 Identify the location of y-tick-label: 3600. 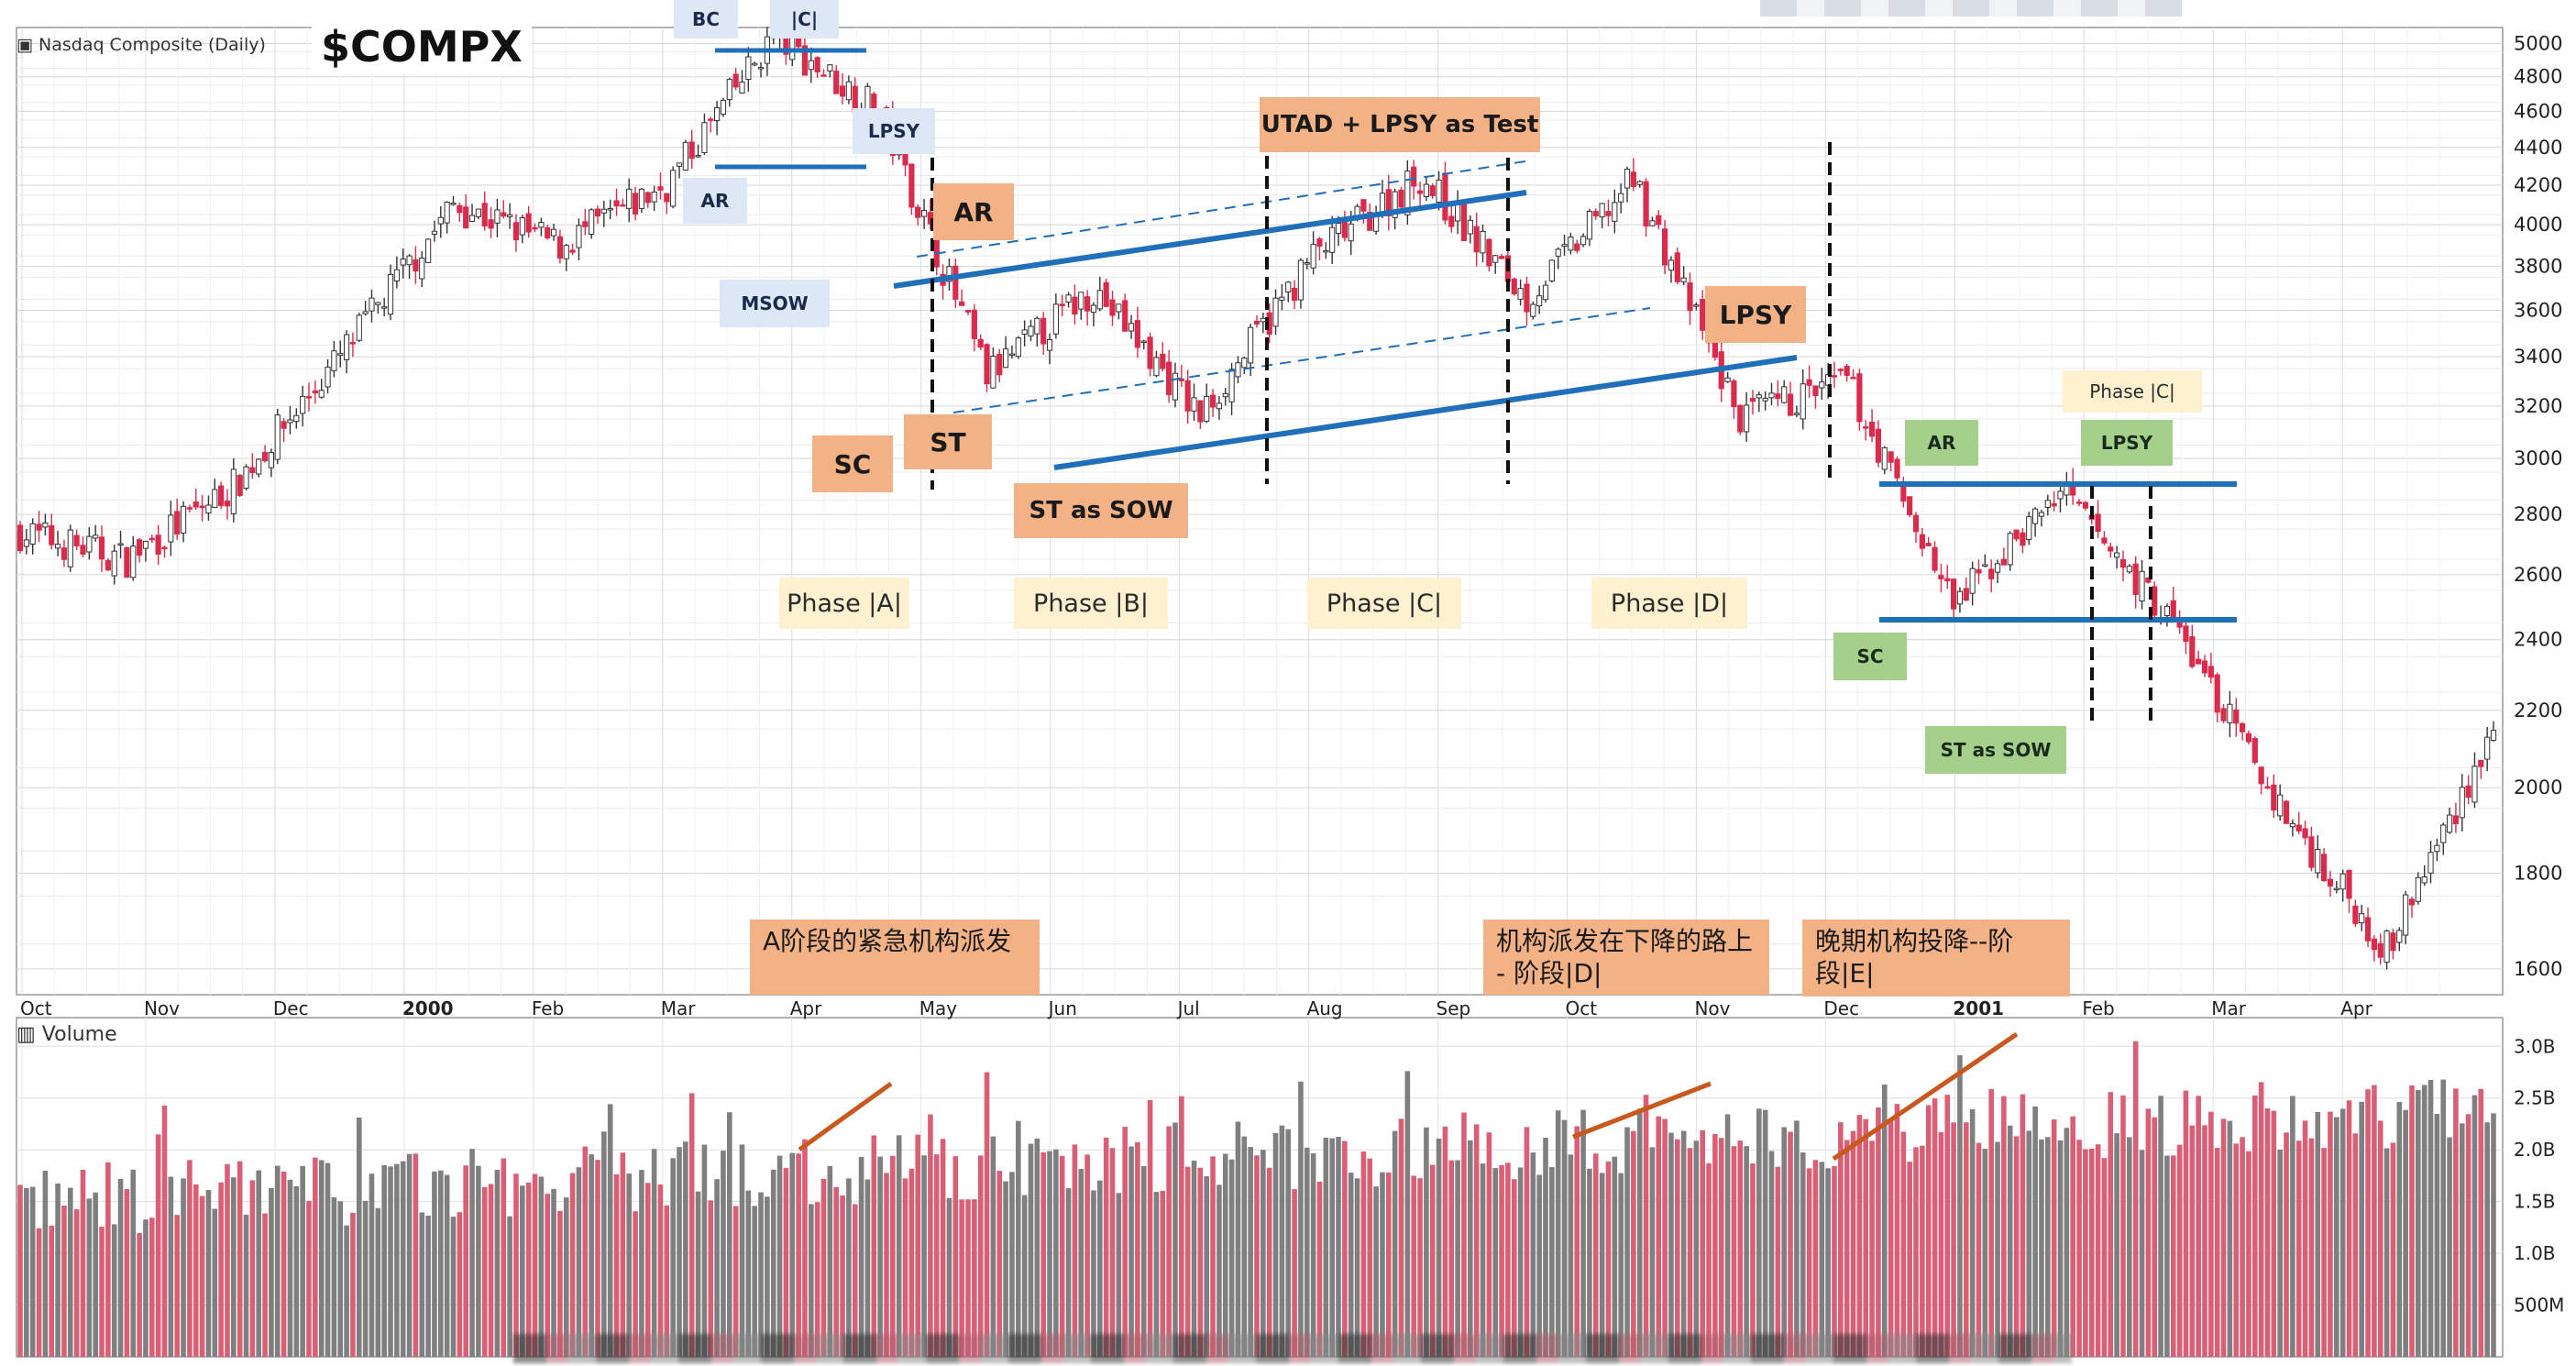
(2538, 311).